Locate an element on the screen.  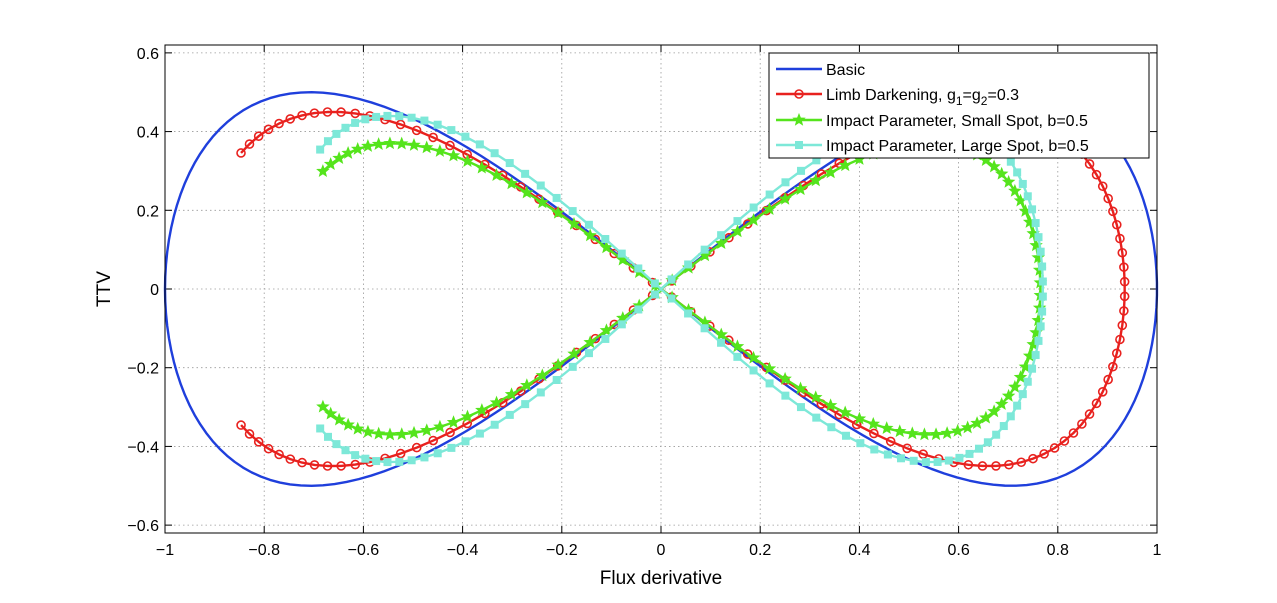
x-tick-label: 0.8 is located at coordinates (1058, 550).